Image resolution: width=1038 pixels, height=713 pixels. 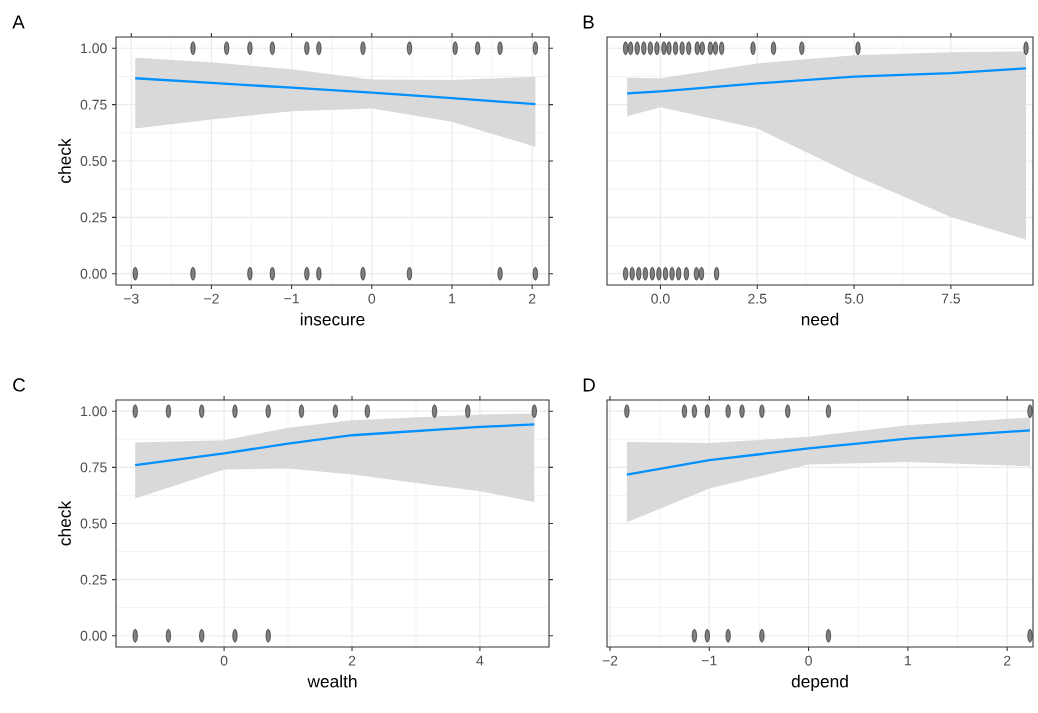 I want to click on chart-title: A, so click(x=18, y=22).